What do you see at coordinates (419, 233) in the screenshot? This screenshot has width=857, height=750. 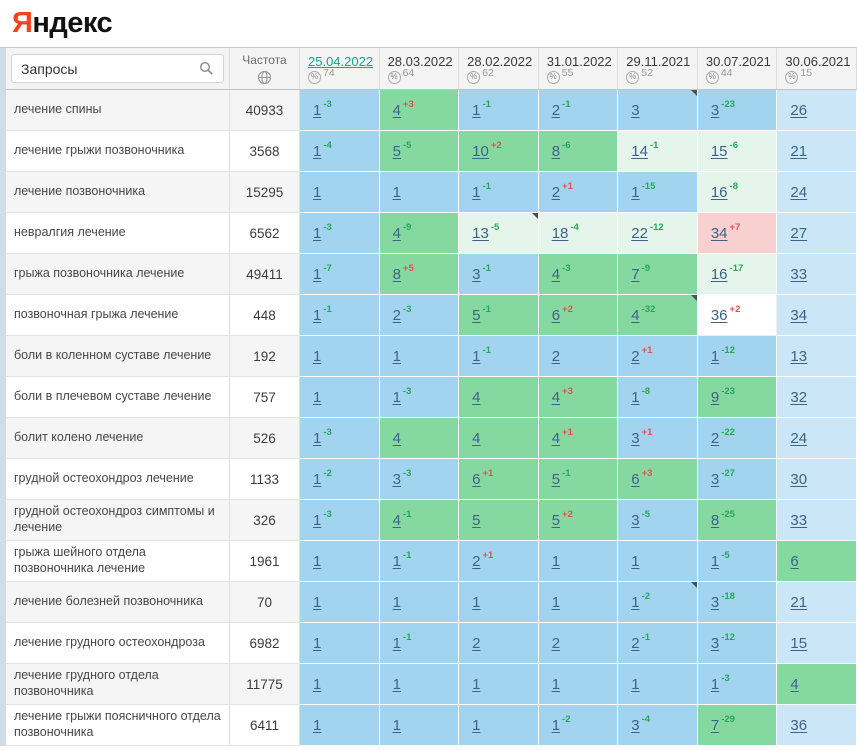 I see `position-cell: 4 -9` at bounding box center [419, 233].